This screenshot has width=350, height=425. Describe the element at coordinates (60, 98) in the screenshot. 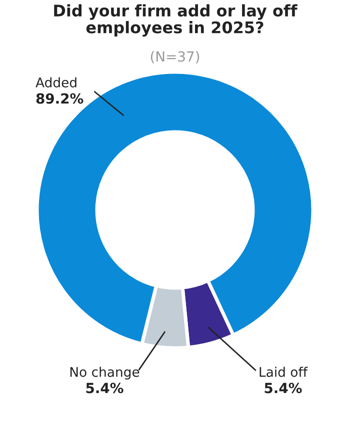

I see `data-label: 89.2%` at that location.